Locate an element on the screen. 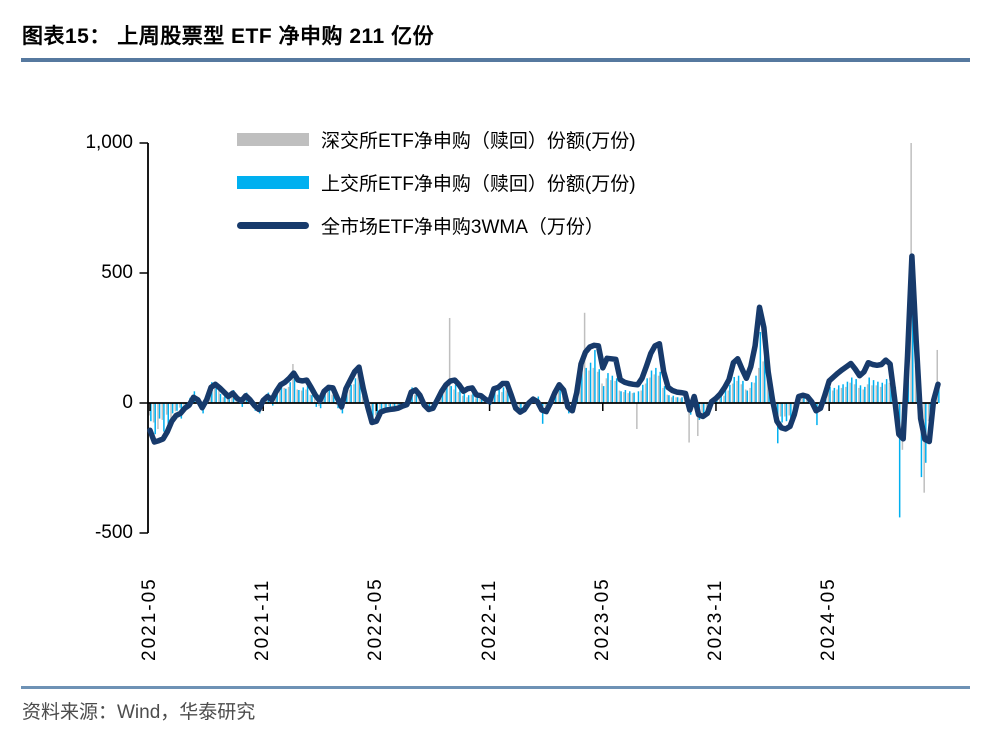 The width and height of the screenshot is (1005, 755). x-axis-tick-label: 2021-05 is located at coordinates (149, 619).